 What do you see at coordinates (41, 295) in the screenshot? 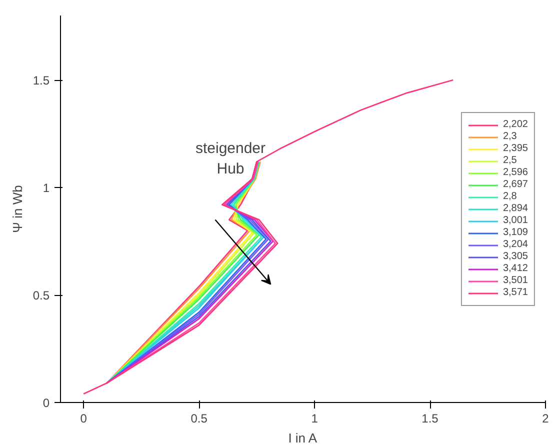
I see `y-tick-label: 0.5` at bounding box center [41, 295].